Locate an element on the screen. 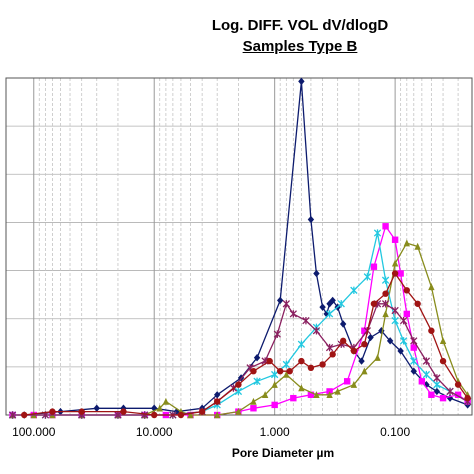 The image size is (474, 474). x-tick-labels: 100.000 10.000 1.000 0.100 is located at coordinates (211, 432).